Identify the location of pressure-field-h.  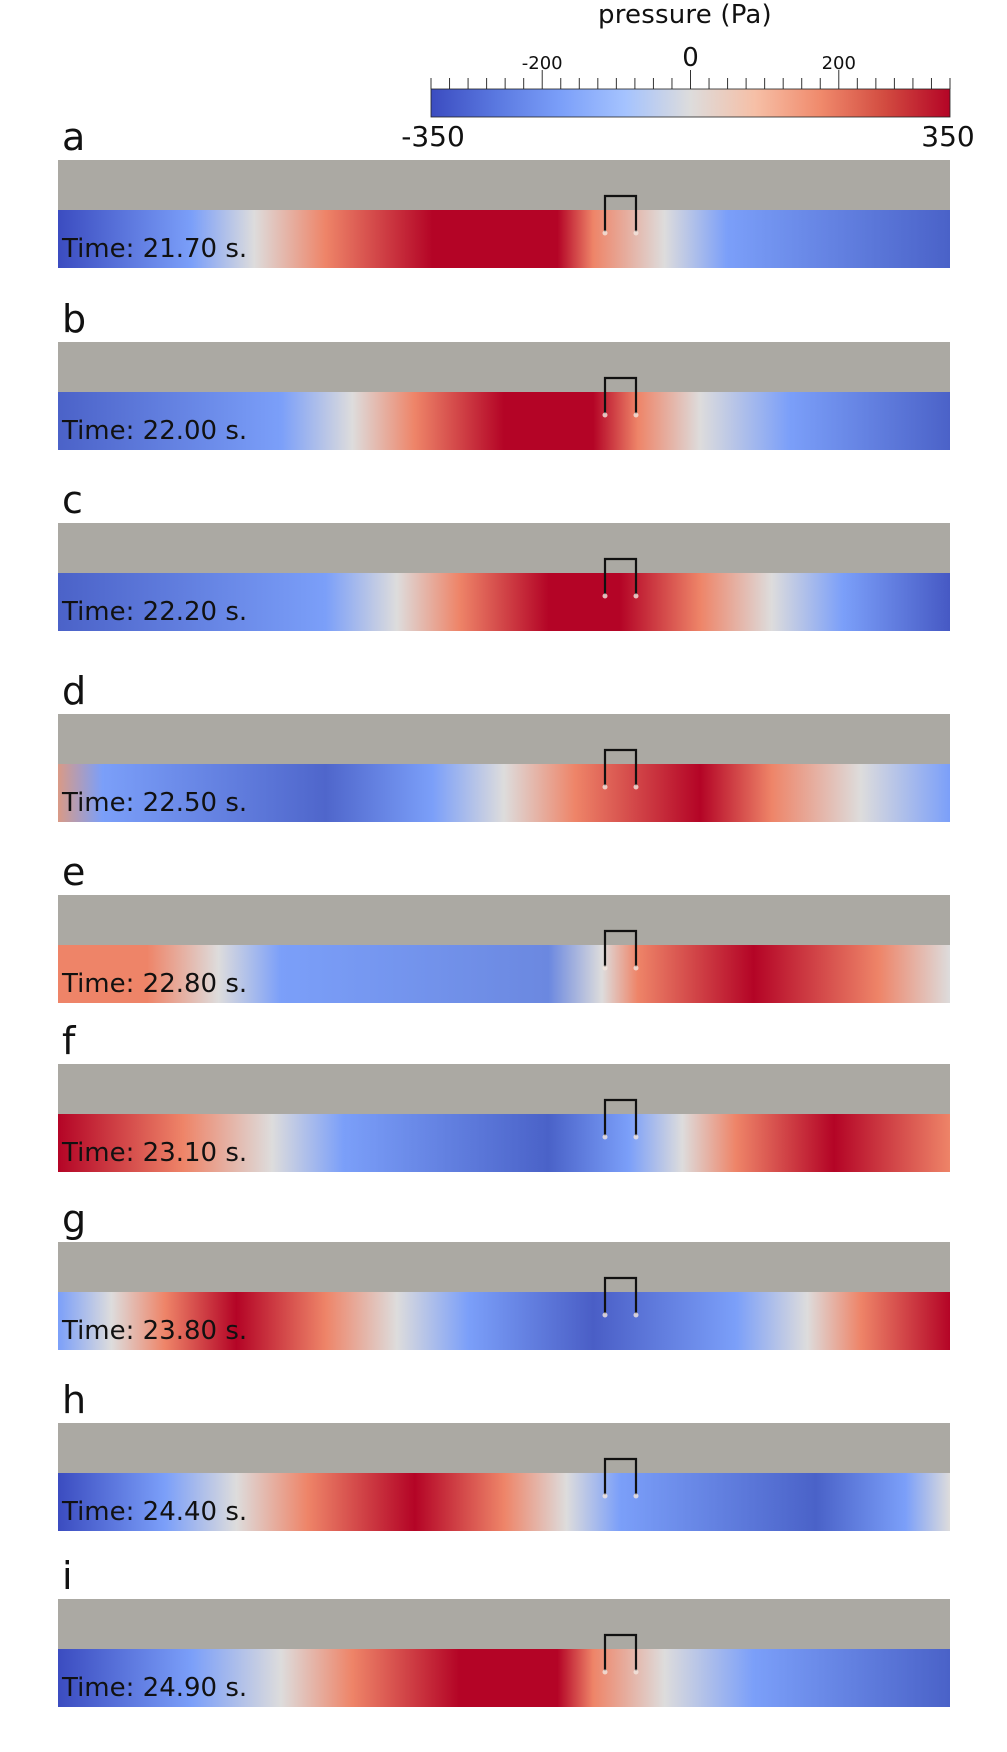
(504, 1477).